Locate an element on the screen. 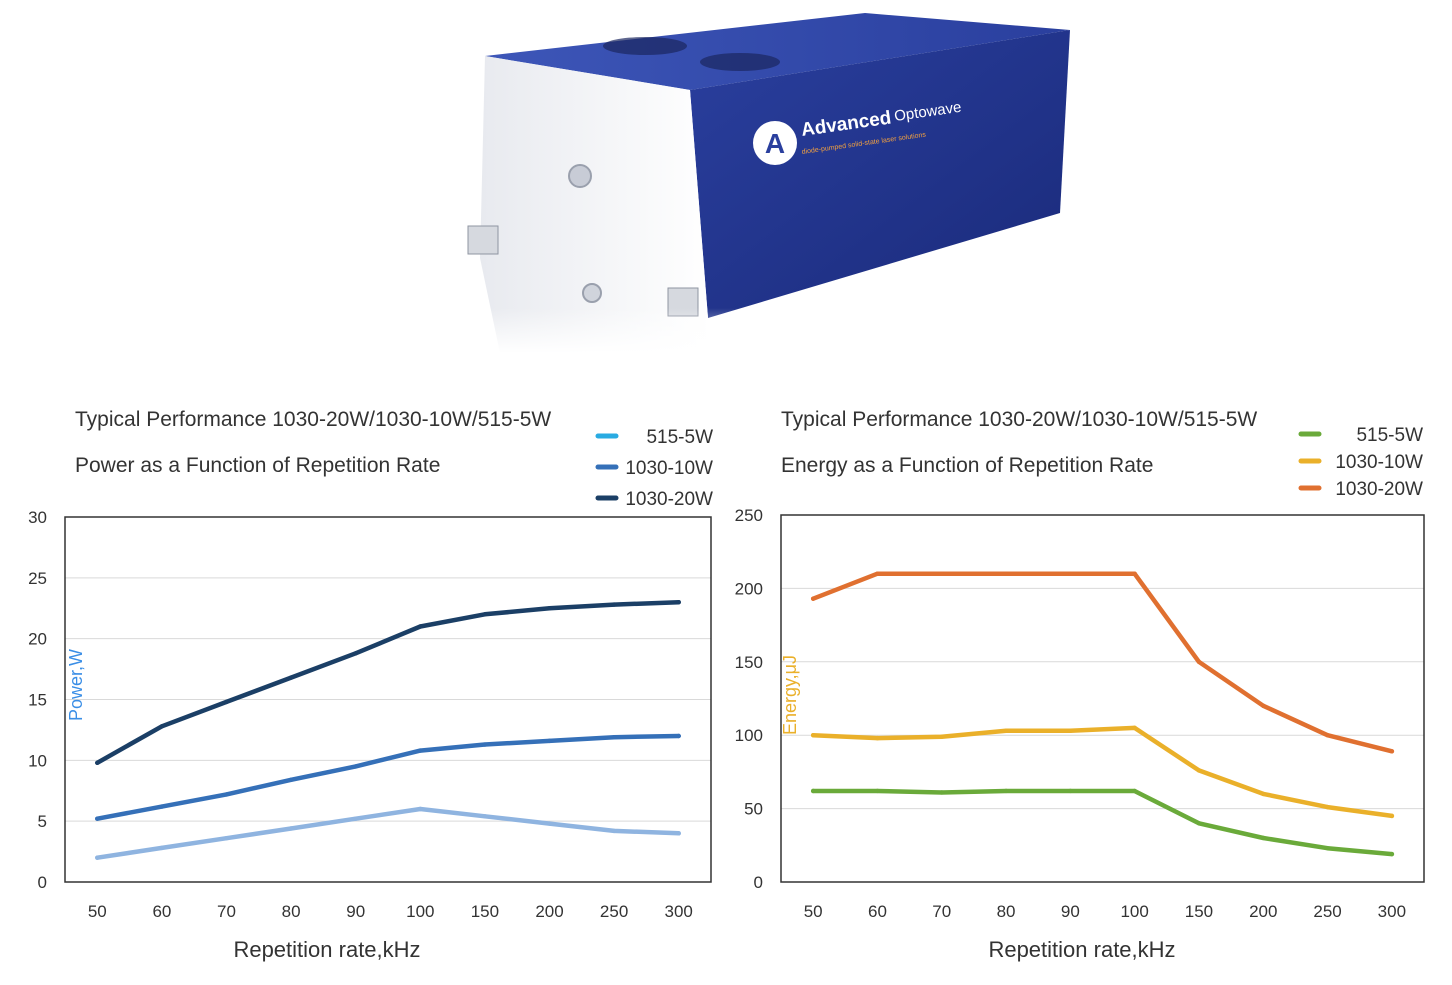  laser-top-face is located at coordinates (777, 51).